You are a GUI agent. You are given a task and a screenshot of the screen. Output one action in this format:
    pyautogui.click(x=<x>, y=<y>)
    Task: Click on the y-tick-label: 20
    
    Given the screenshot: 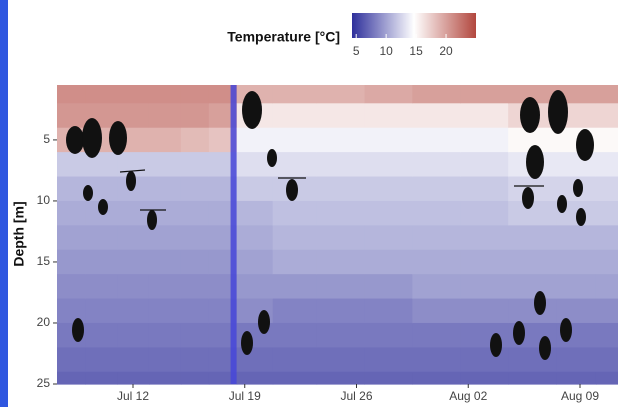 What is the action you would take?
    pyautogui.click(x=44, y=322)
    